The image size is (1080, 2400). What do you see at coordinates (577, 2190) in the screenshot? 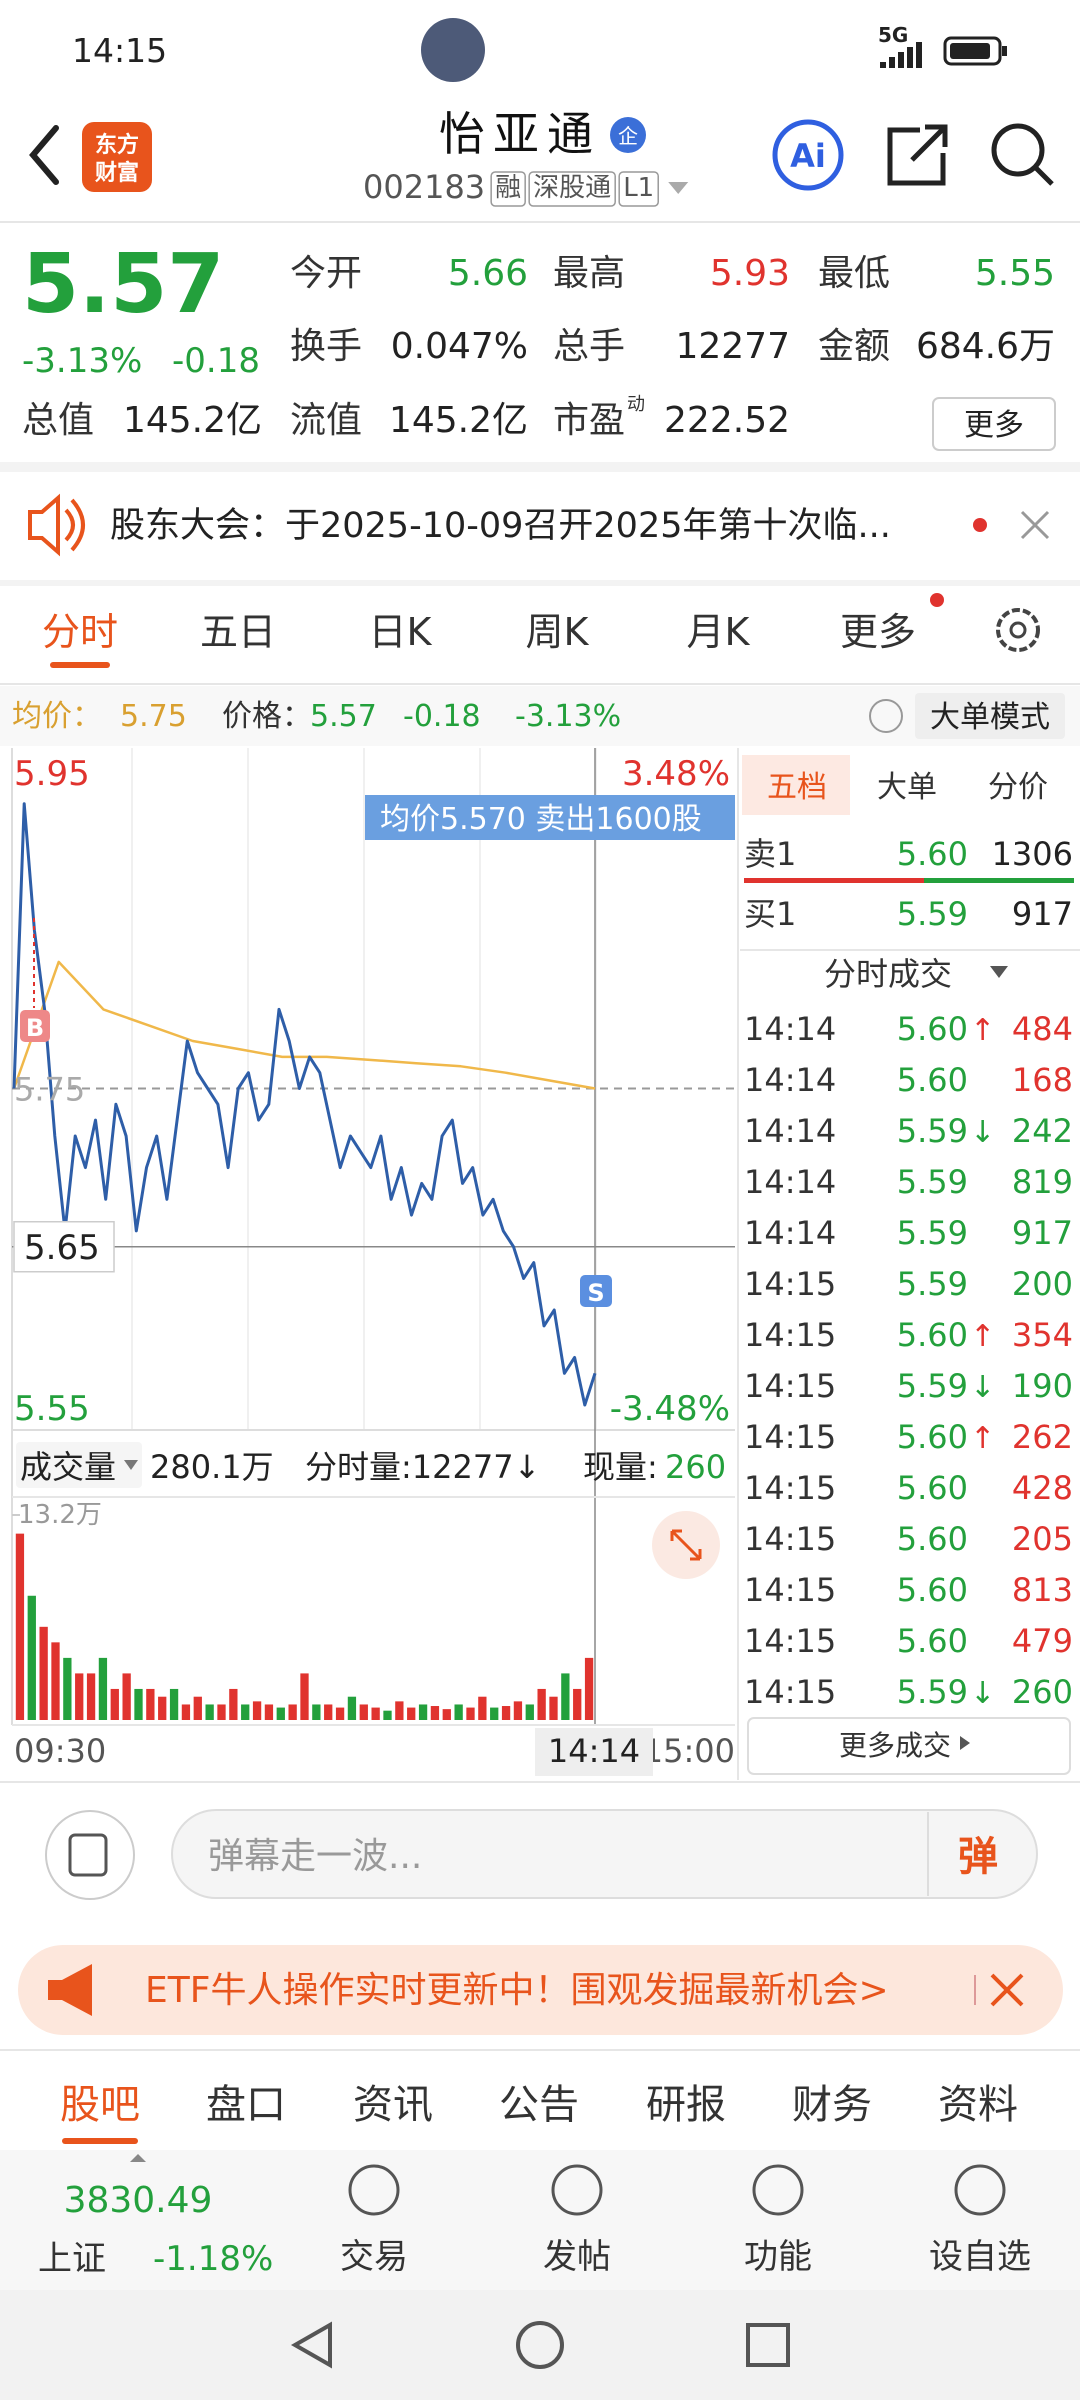
I see `nav-icon` at bounding box center [577, 2190].